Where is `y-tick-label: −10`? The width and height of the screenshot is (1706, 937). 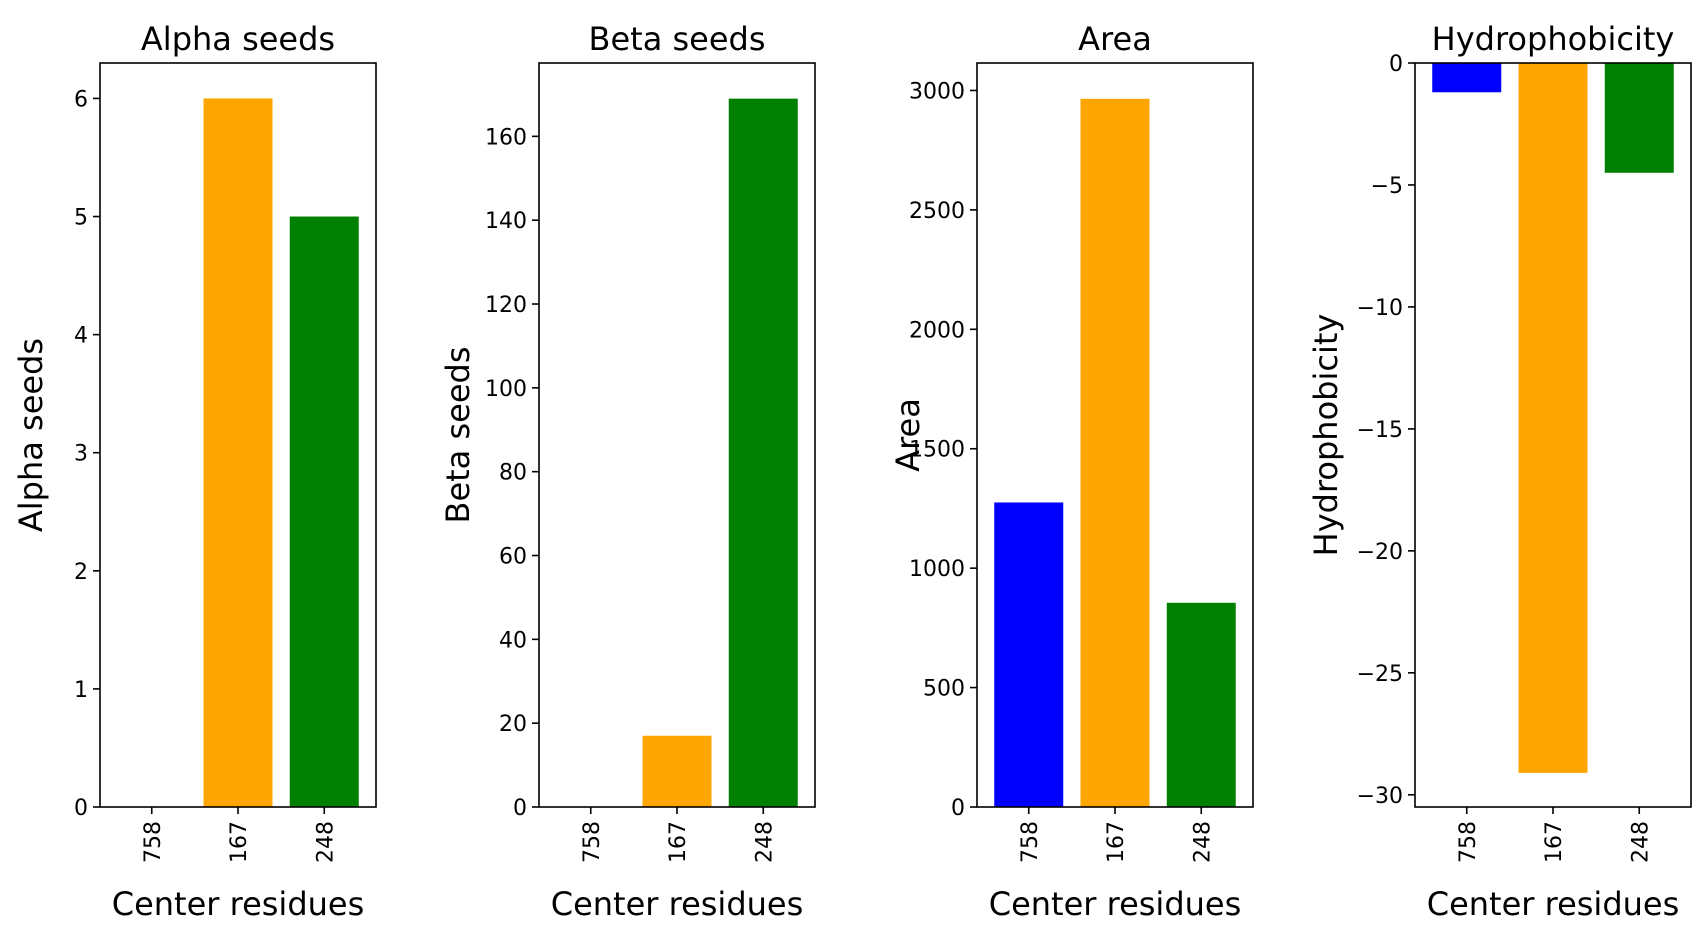 y-tick-label: −10 is located at coordinates (1380, 308).